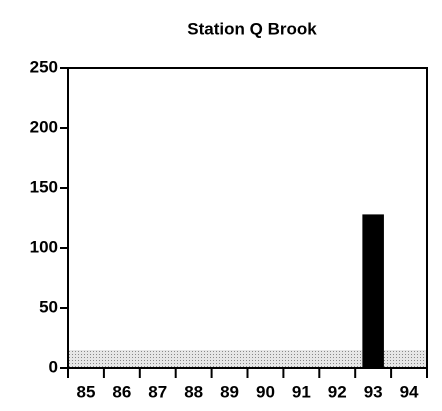 The image size is (442, 411). What do you see at coordinates (229, 391) in the screenshot?
I see `x-tick-label: 89` at bounding box center [229, 391].